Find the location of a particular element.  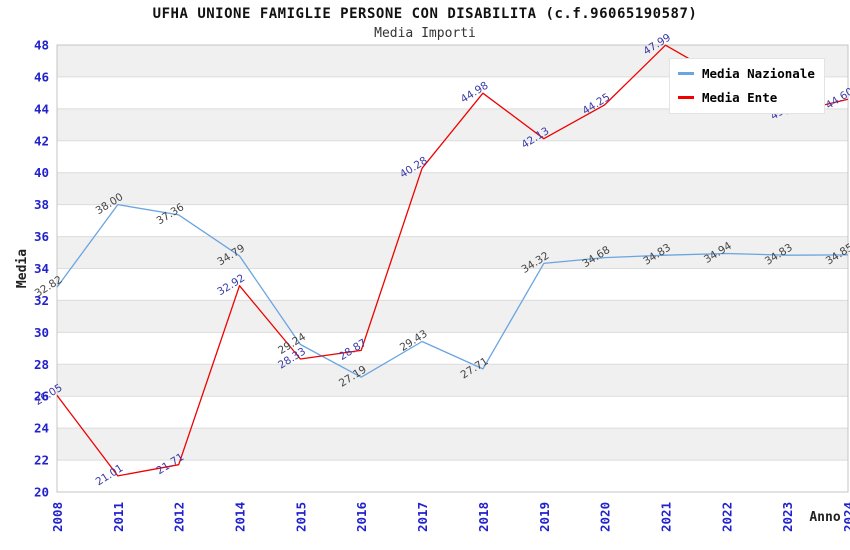

legend-label-ente: Media Ente is located at coordinates (740, 97).